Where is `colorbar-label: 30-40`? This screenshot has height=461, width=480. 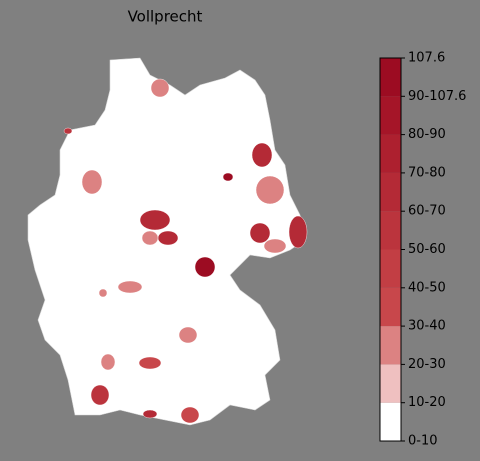 colorbar-label: 30-40 is located at coordinates (427, 326).